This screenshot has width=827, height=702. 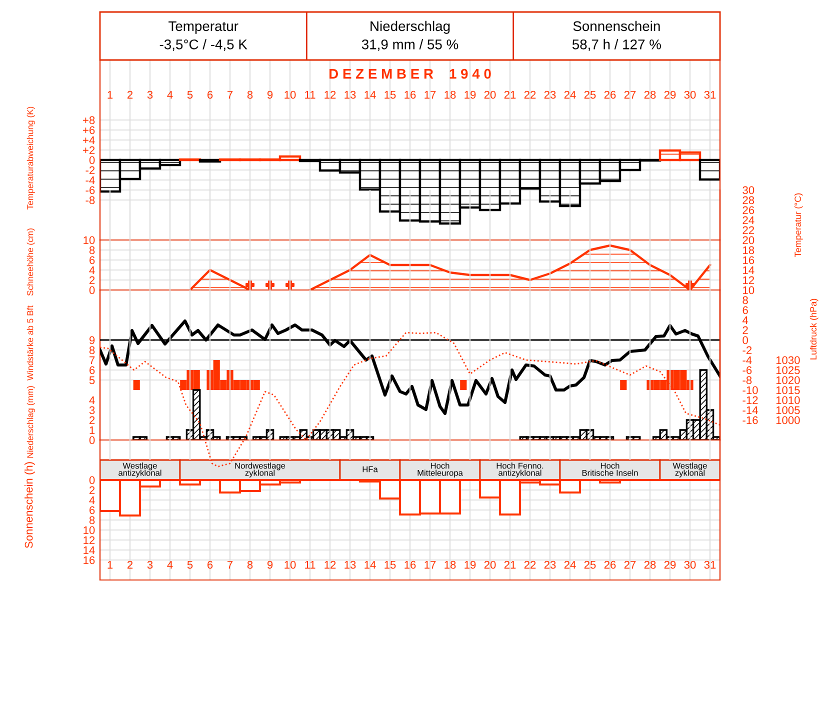 What do you see at coordinates (747, 360) in the screenshot?
I see `y2-tick-label: -4` at bounding box center [747, 360].